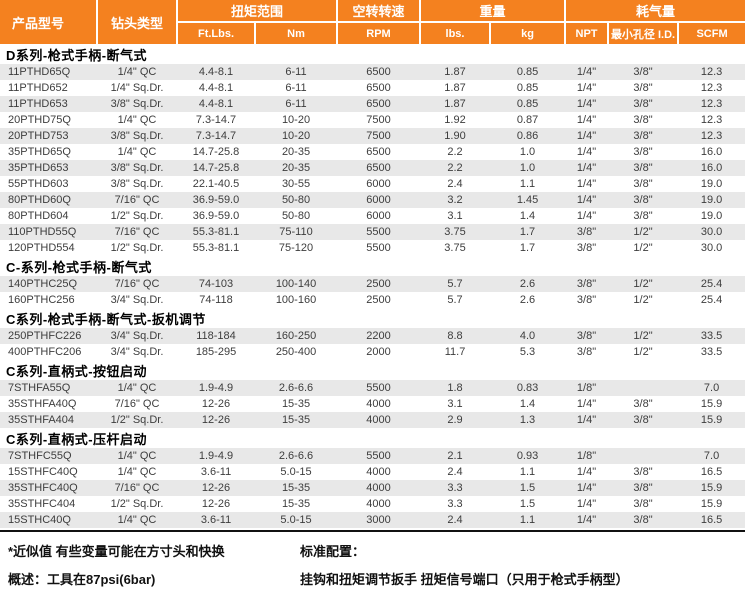 This screenshot has width=745, height=591. I want to click on cell-model: 80PTHD60Q, so click(48, 200).